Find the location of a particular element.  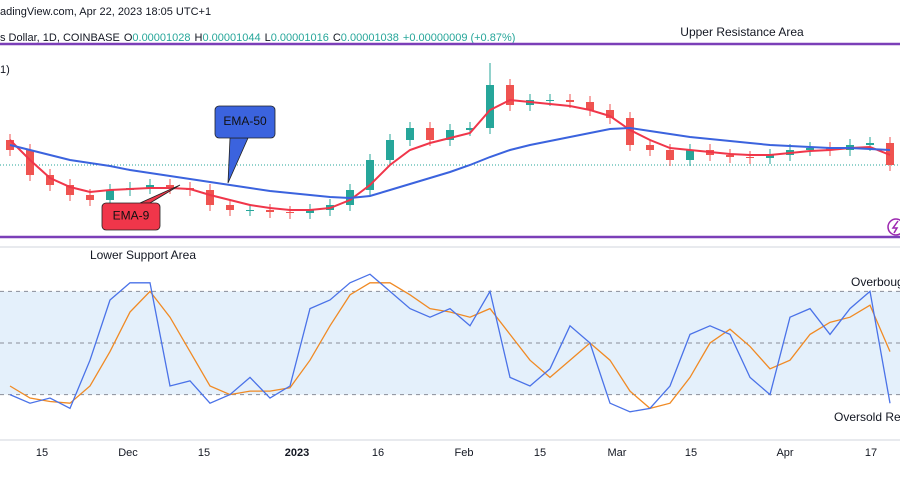

x-tick-label: Mar is located at coordinates (617, 453).